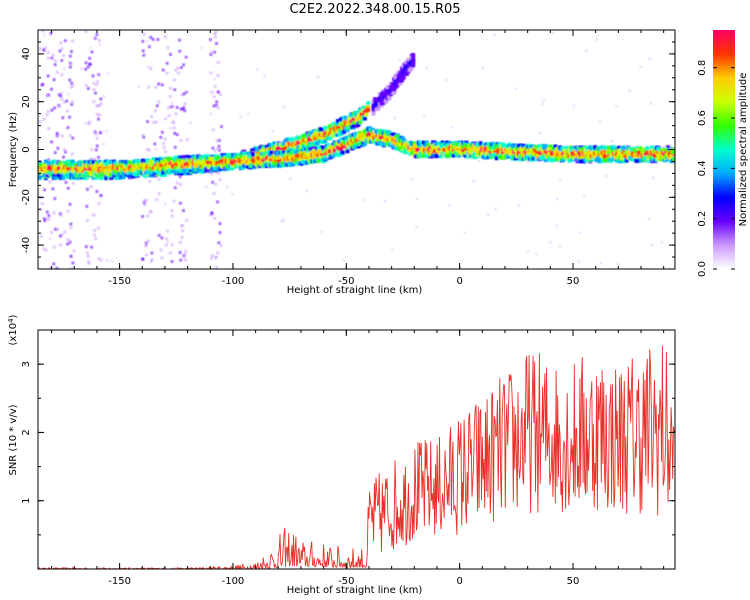 This screenshot has height=600, width=750. What do you see at coordinates (375, 9) in the screenshot?
I see `page-title: C2E2.2022.348.00.15.R05` at bounding box center [375, 9].